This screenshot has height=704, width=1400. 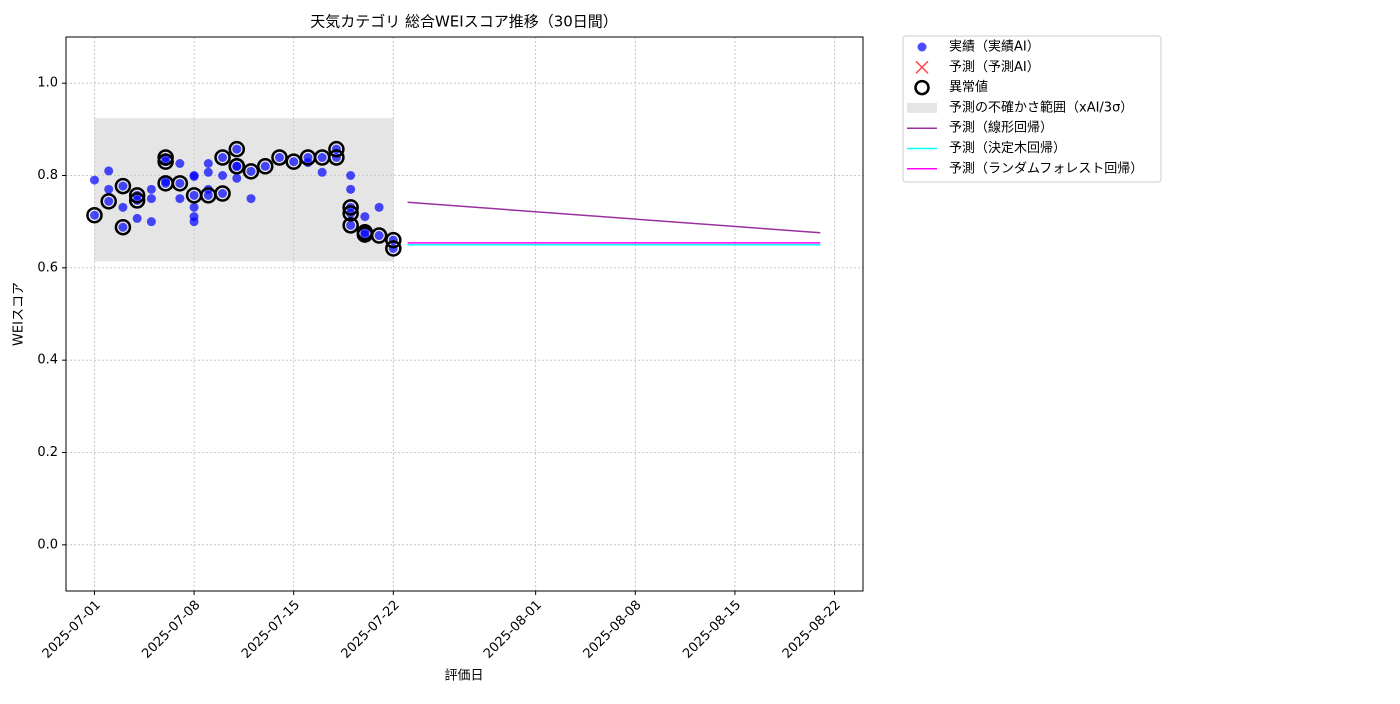 What do you see at coordinates (244, 190) in the screenshot?
I see `uncertainty-band` at bounding box center [244, 190].